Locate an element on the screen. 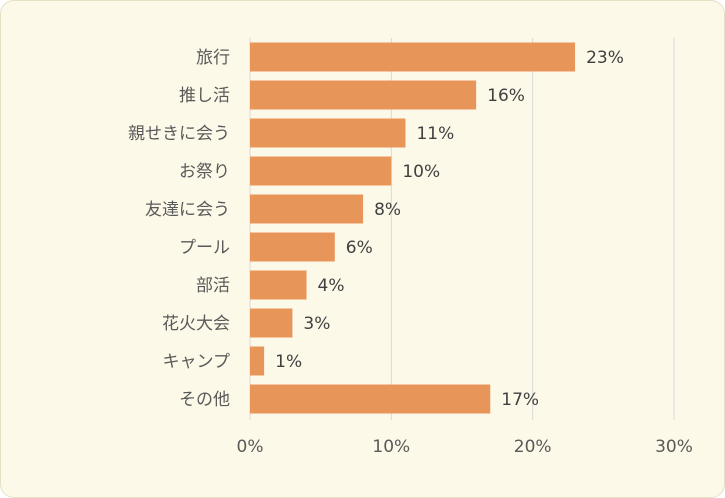 This screenshot has height=498, width=725. data-label: 23% is located at coordinates (605, 58).